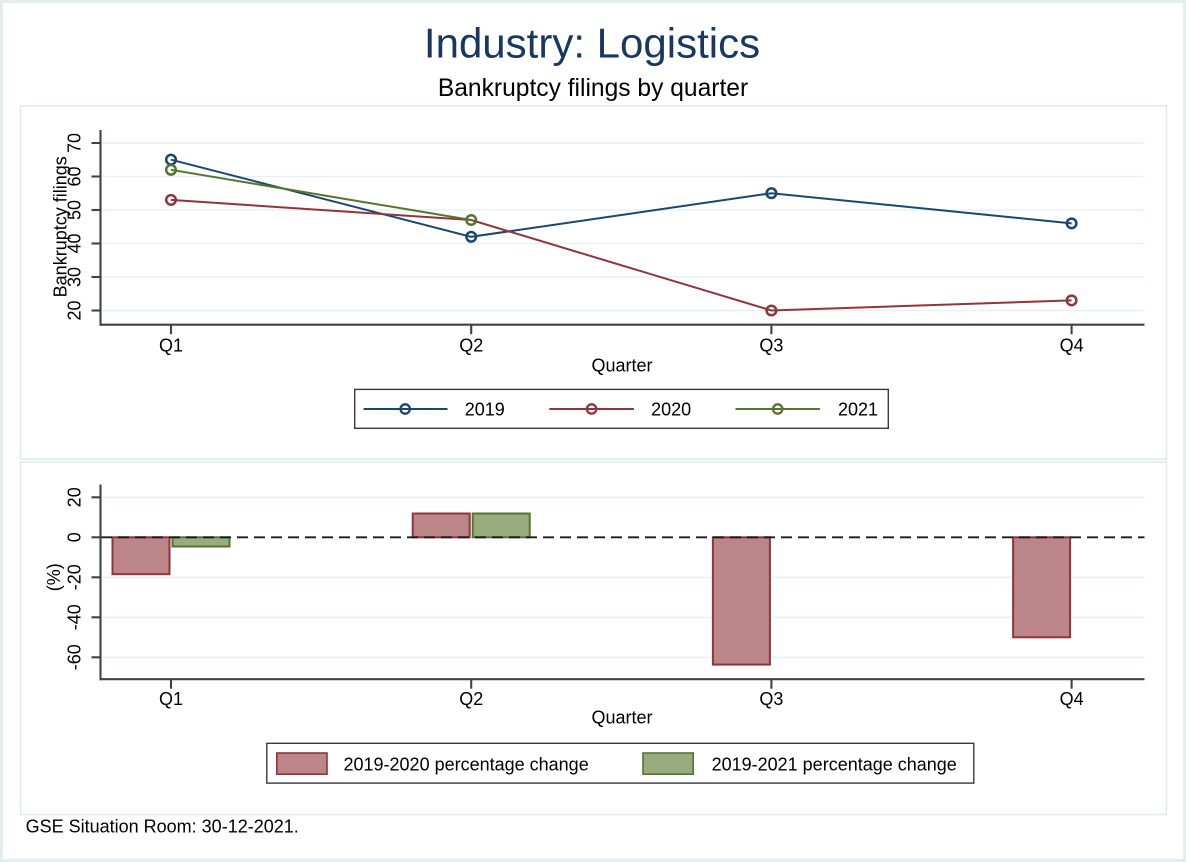 This screenshot has width=1186, height=862. What do you see at coordinates (75, 277) in the screenshot?
I see `svg-text: 30` at bounding box center [75, 277].